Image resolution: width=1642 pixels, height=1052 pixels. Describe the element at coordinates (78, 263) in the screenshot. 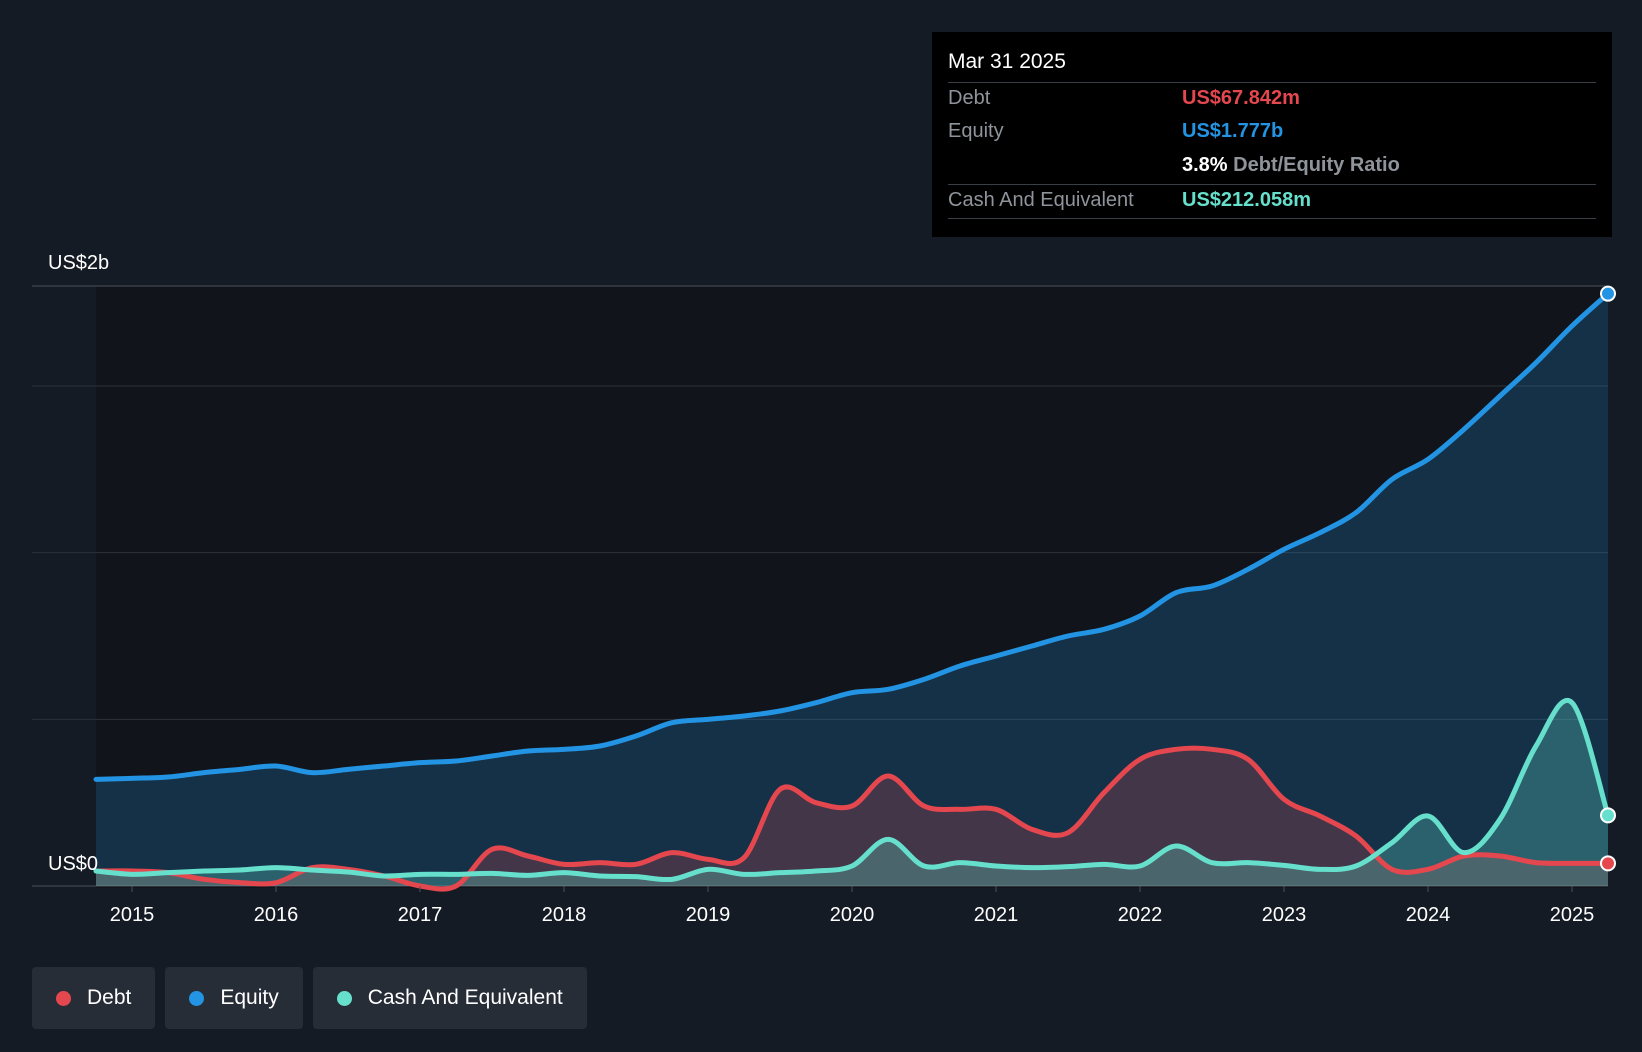

I see `y-axis-top-label: US$2b` at that location.